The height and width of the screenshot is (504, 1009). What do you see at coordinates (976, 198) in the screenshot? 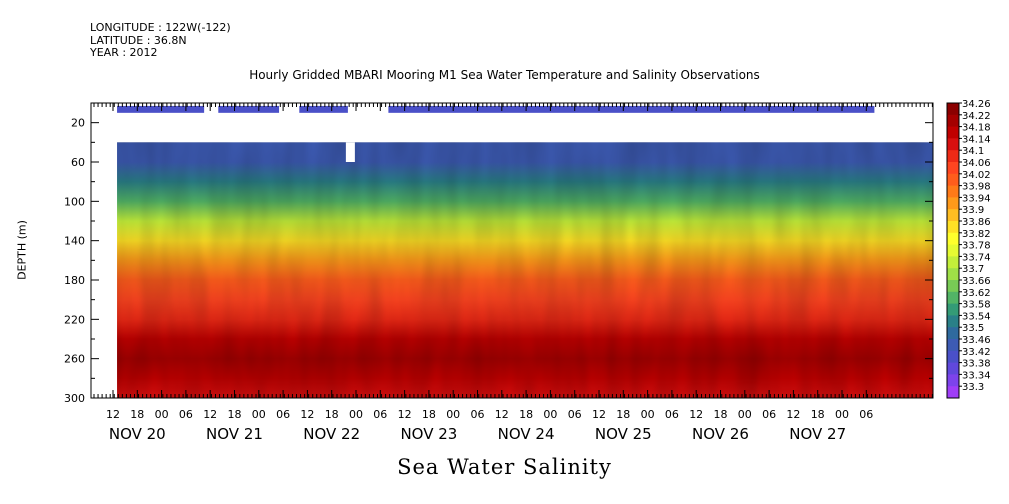
I see `colorbar-label: 33.94` at bounding box center [976, 198].